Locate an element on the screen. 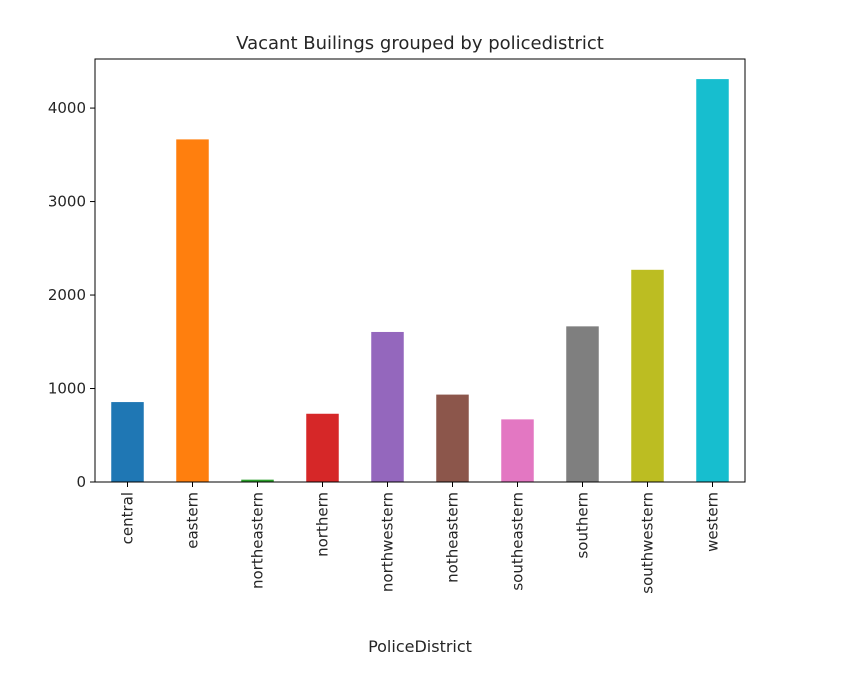 The width and height of the screenshot is (843, 677). x-tick-label-central: central is located at coordinates (128, 518).